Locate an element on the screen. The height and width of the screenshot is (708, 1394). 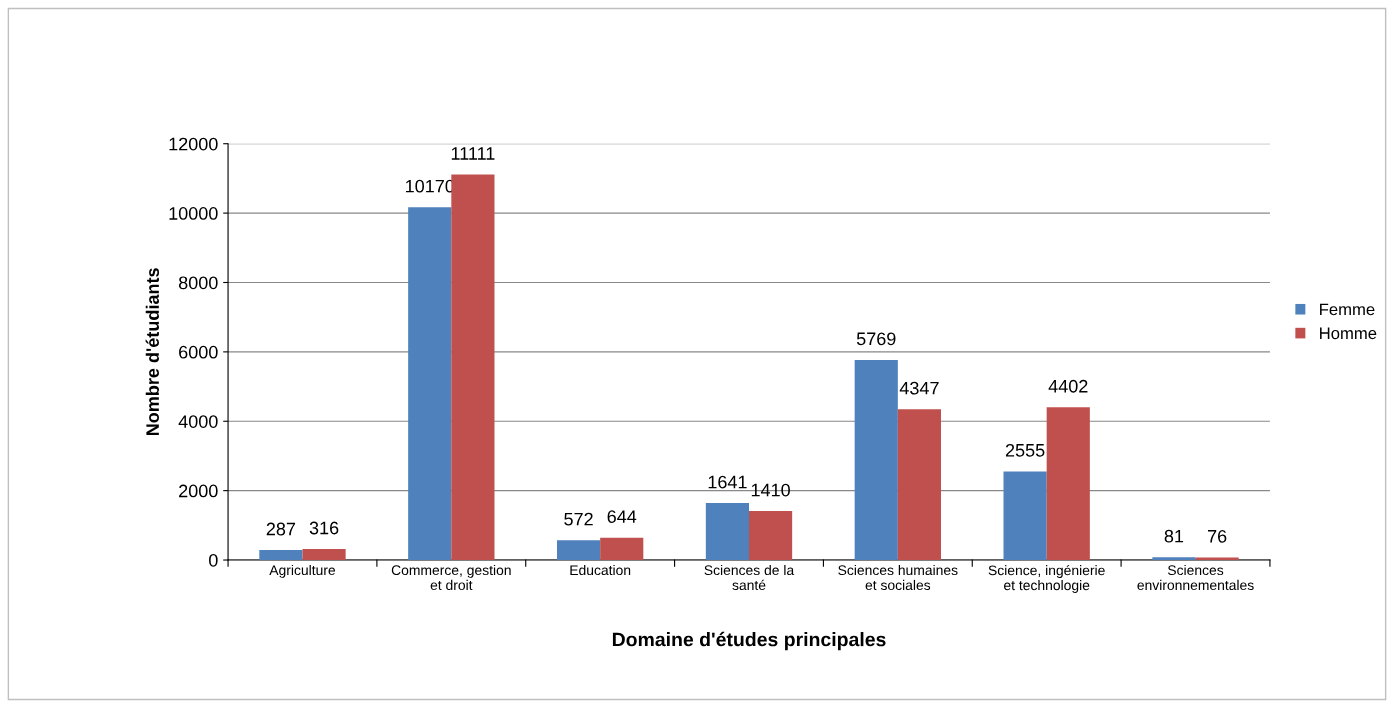
y-axis-title: Nombre d'étudiants is located at coordinates (152, 352).